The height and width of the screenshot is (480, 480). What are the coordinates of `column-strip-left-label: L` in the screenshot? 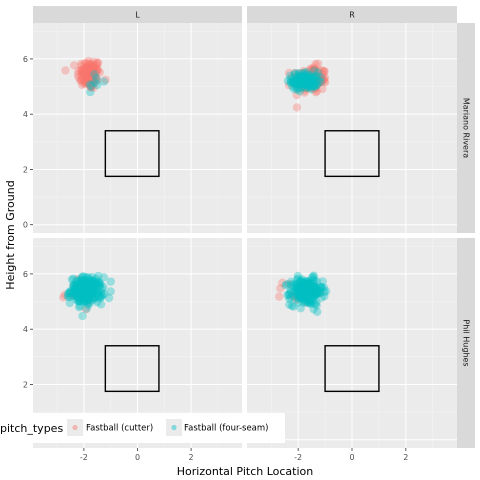 It's located at (137, 15).